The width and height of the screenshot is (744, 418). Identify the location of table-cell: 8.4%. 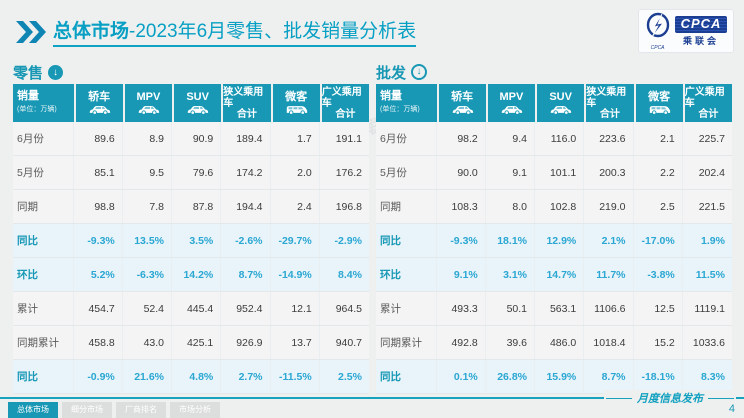
(350, 274).